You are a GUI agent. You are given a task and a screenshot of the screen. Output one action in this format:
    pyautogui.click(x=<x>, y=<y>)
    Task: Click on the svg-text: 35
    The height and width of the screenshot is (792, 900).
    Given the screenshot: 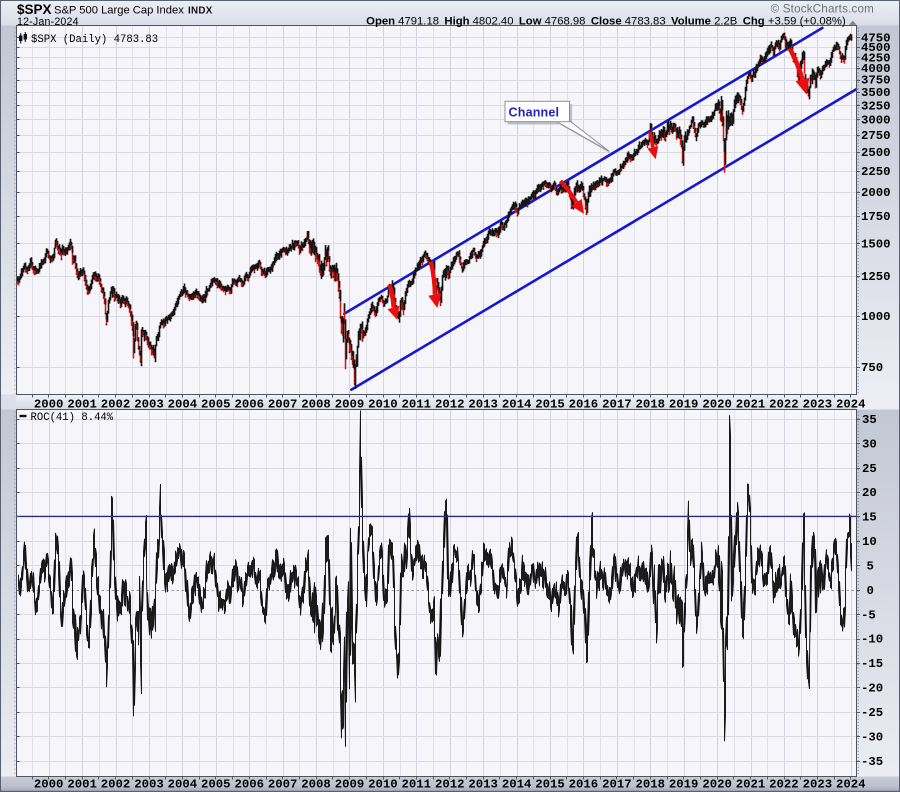 What is the action you would take?
    pyautogui.click(x=869, y=420)
    